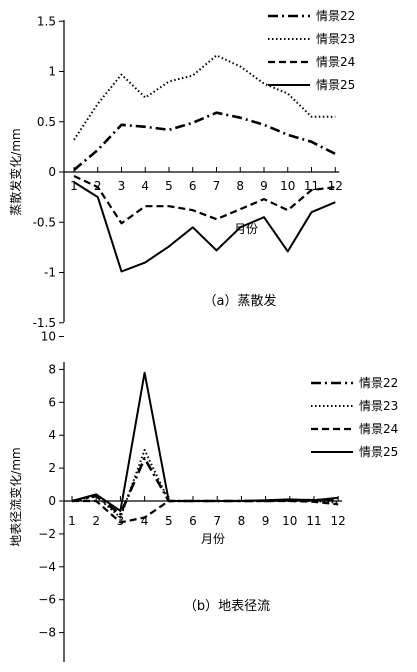 The height and width of the screenshot is (672, 417). I want to click on y-tick-label: -1, so click(50, 273).